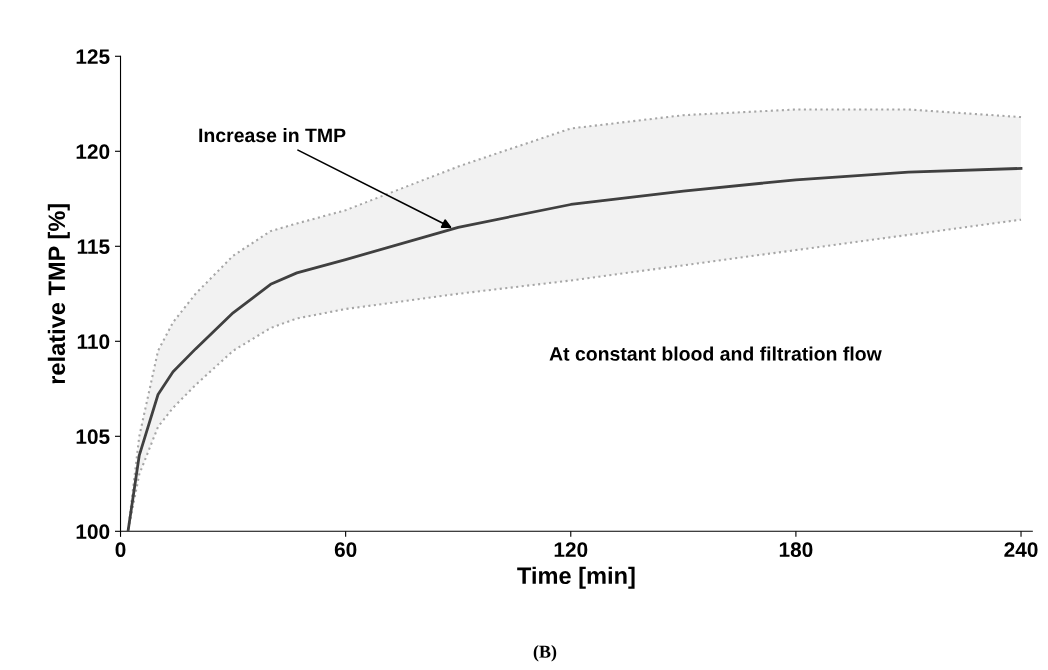 Image resolution: width=1048 pixels, height=670 pixels. Describe the element at coordinates (93, 342) in the screenshot. I see `y-tick-label: 110` at that location.